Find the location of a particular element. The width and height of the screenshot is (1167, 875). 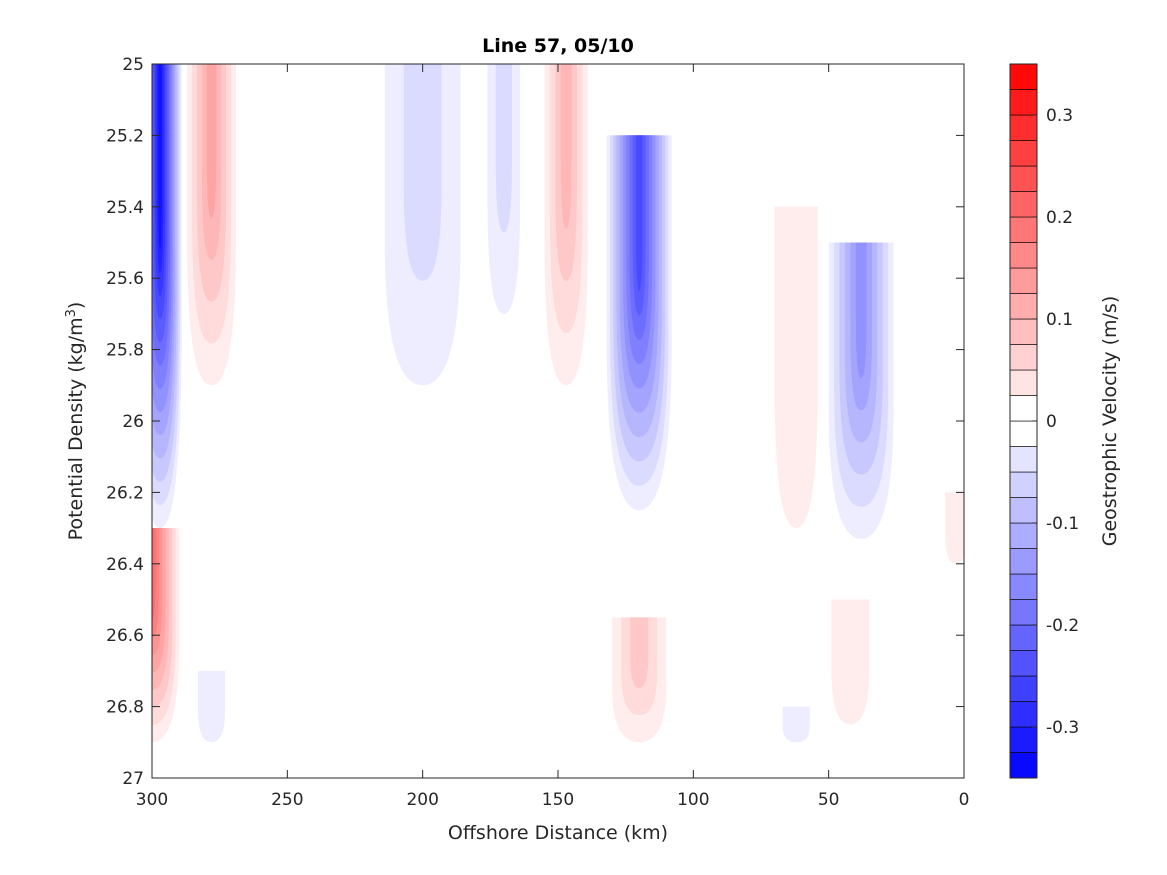

y-tick-label: 25.2 is located at coordinates (125, 136).